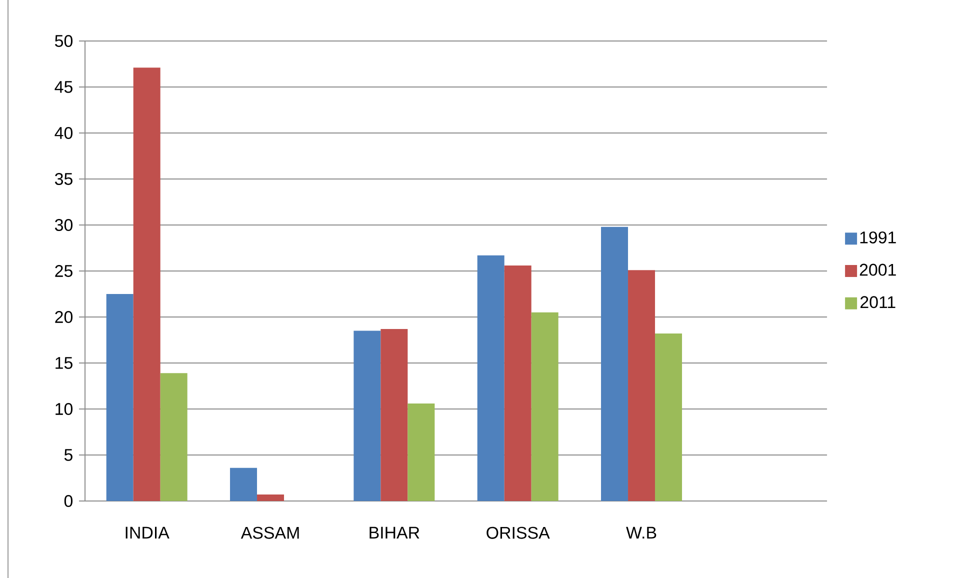 The height and width of the screenshot is (578, 961). Describe the element at coordinates (64, 40) in the screenshot. I see `y-tick-label: 50` at that location.